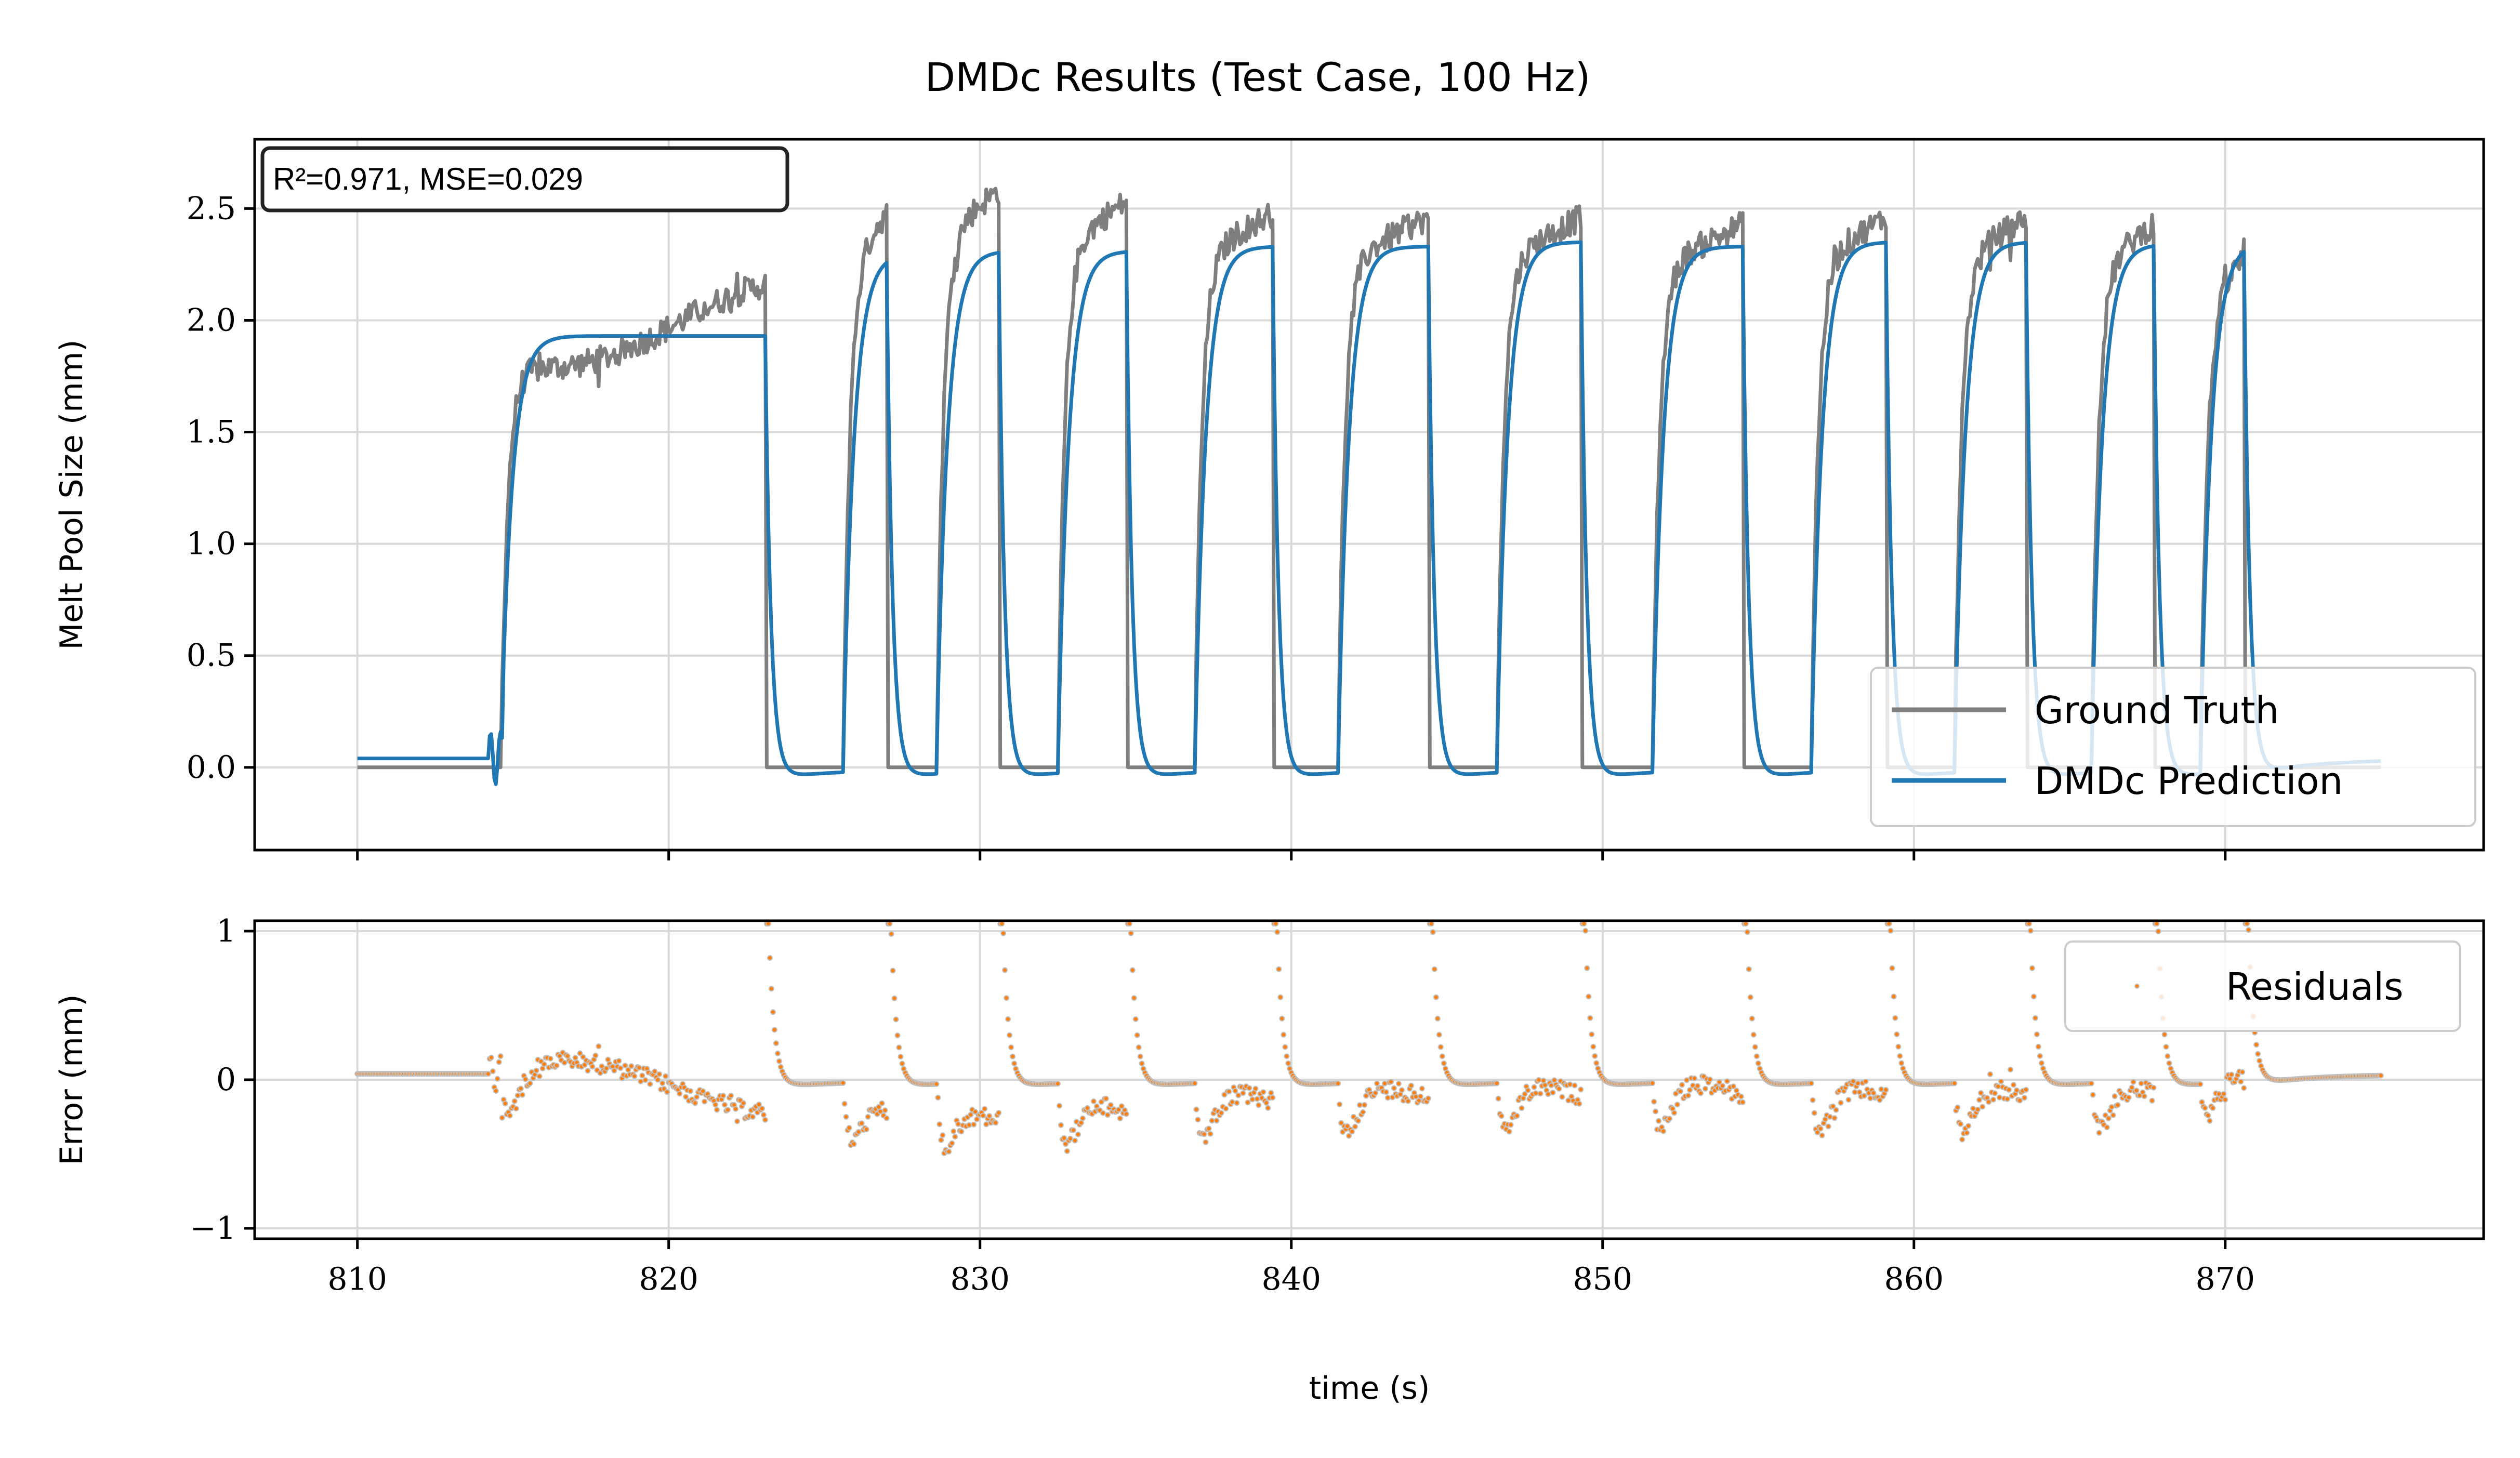 This screenshot has width=2520, height=1458. Describe the element at coordinates (213, 1228) in the screenshot. I see `bottom-y-tick-label: −1` at that location.